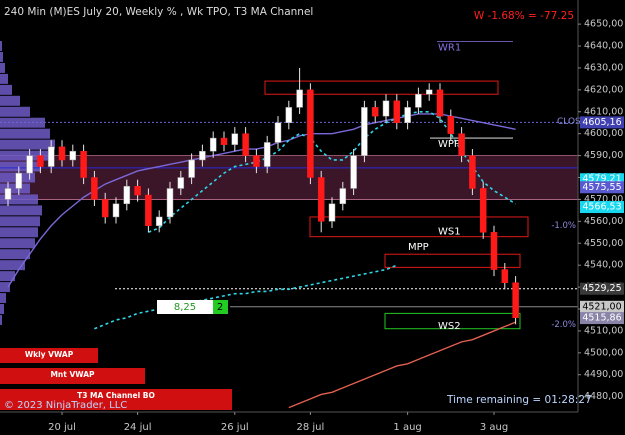 This screenshot has width=625, height=435. Describe the element at coordinates (407, 427) in the screenshot. I see `x-tick-label: 1 aug` at that location.